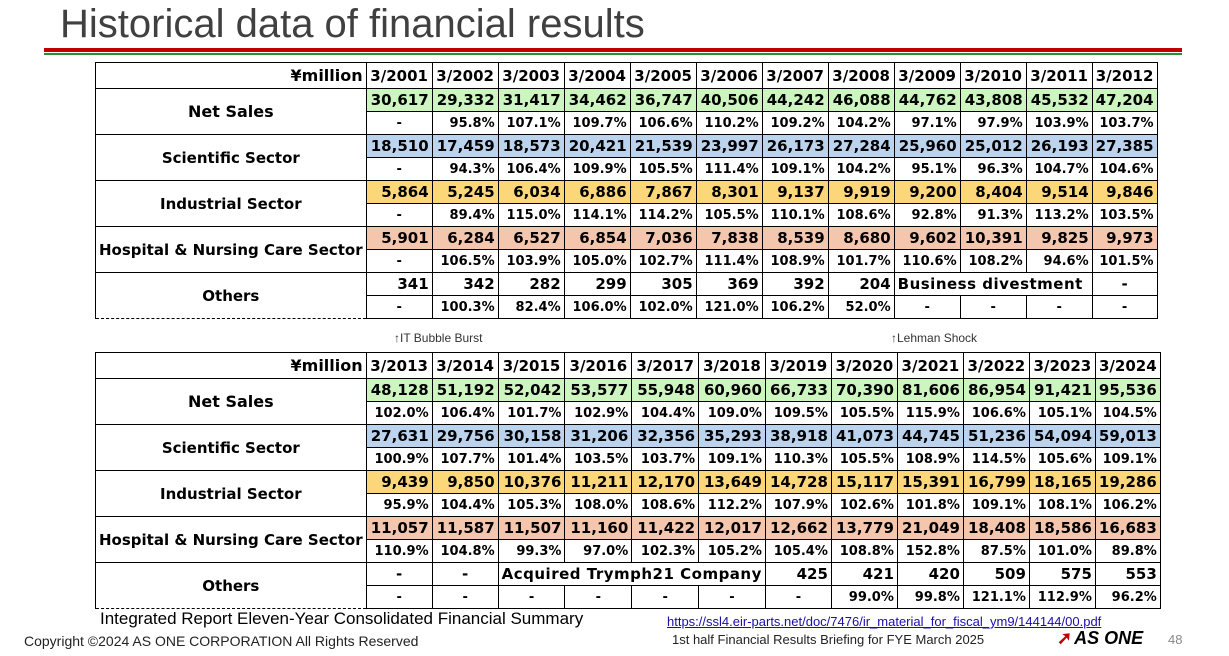 This screenshot has width=1229, height=656. Describe the element at coordinates (1127, 365) in the screenshot. I see `year-header: 3/2024` at that location.